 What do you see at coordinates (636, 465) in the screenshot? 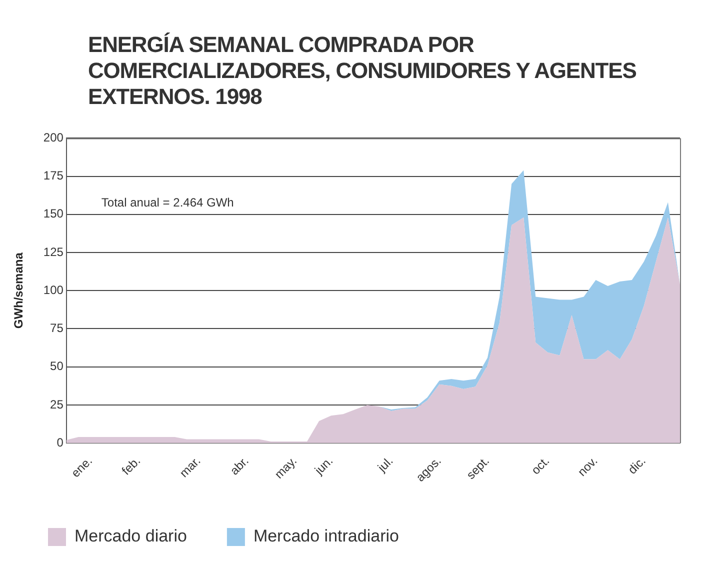
I see `x-tick-label: dic.` at bounding box center [636, 465].